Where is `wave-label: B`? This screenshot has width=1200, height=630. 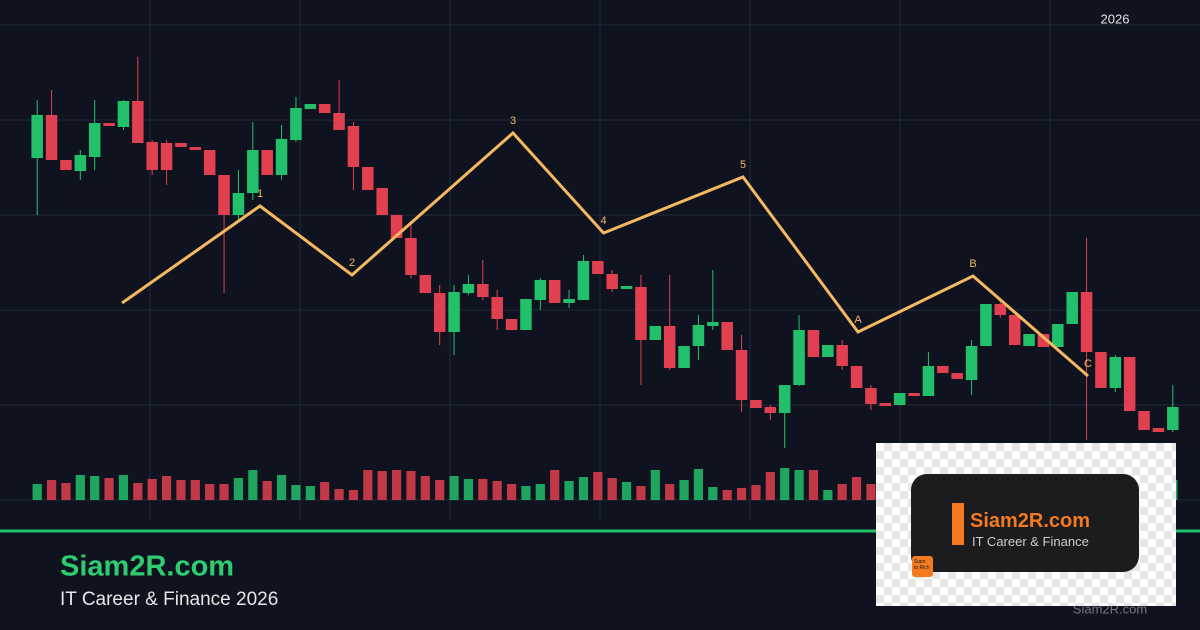
wave-label: B is located at coordinates (972, 264).